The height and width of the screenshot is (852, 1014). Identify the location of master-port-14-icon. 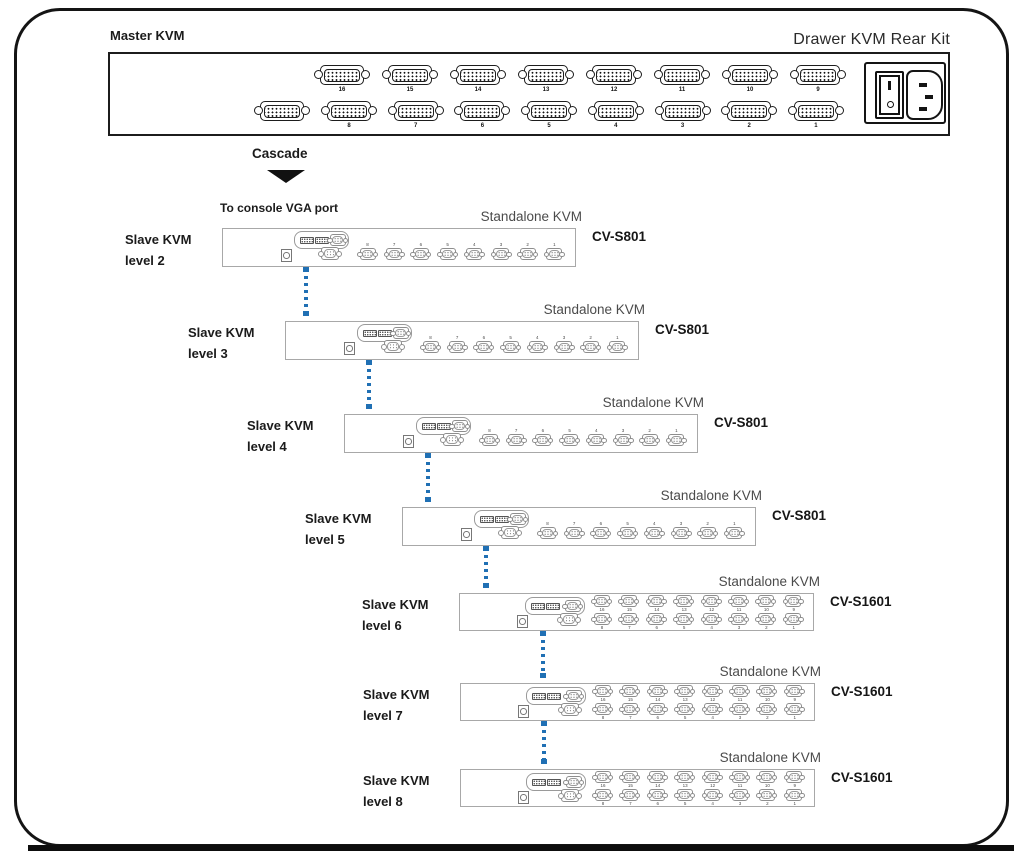
(478, 75).